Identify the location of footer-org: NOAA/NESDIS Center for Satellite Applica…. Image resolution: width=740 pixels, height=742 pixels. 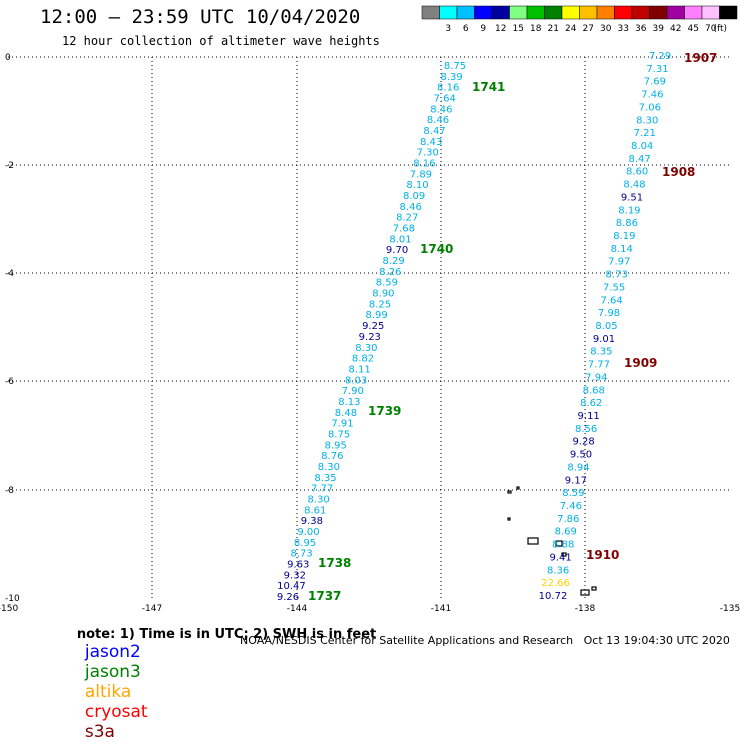
(407, 640).